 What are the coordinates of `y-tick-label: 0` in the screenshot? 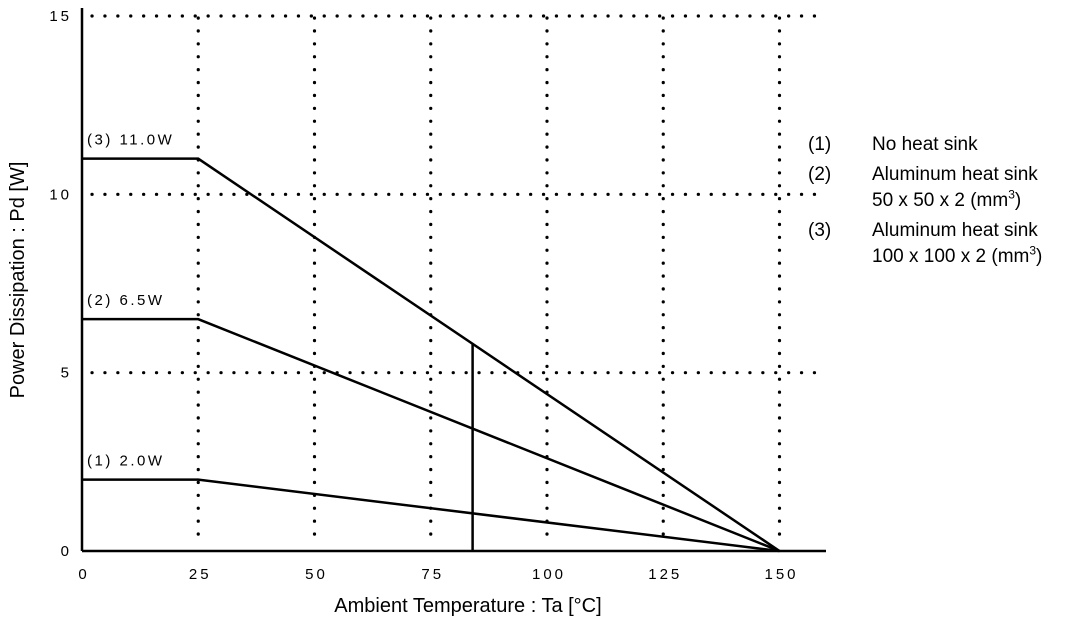 It's located at (66, 551).